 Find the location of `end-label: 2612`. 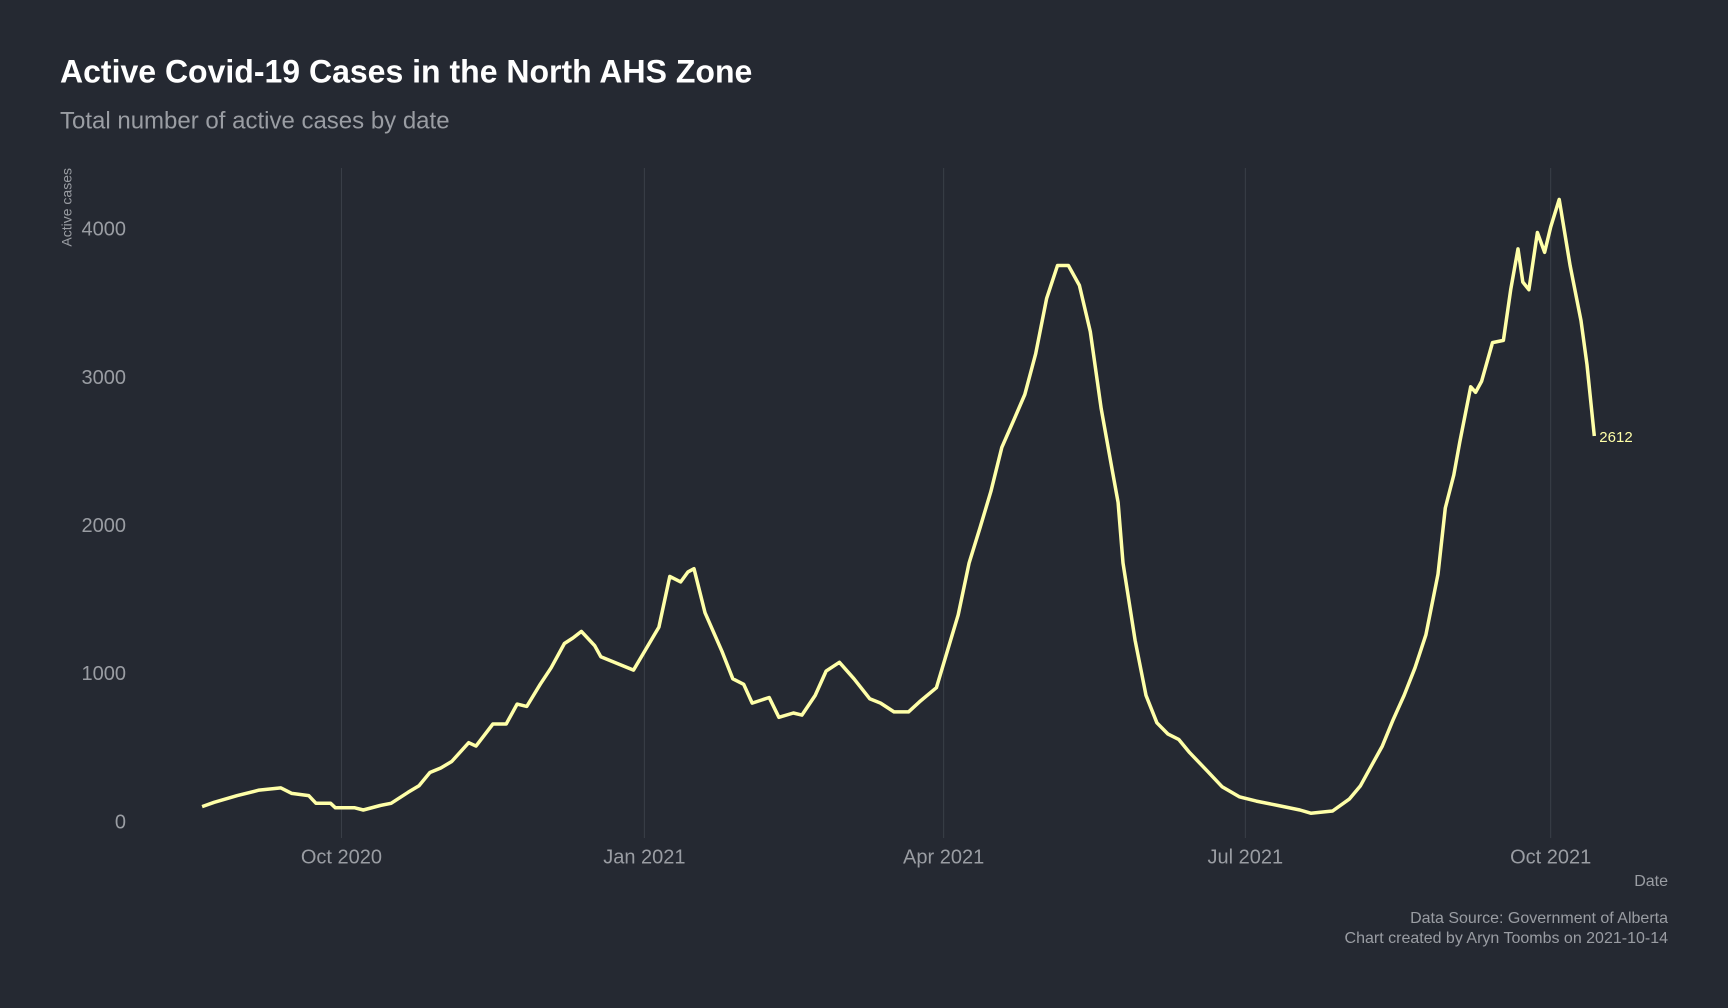

end-label: 2612 is located at coordinates (1615, 437).